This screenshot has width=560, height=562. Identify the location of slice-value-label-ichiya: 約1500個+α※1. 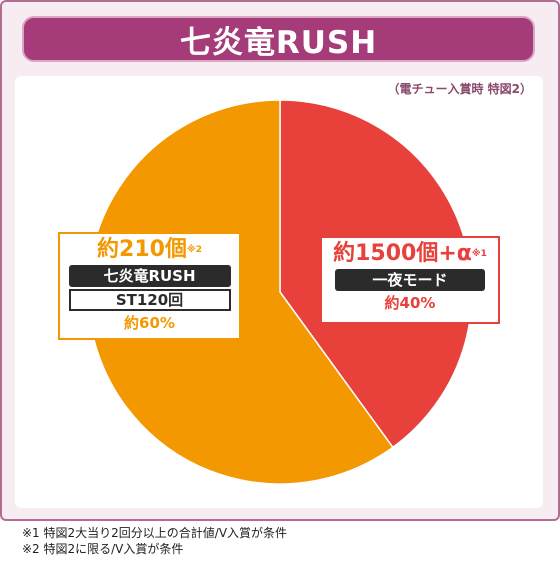
(410, 253).